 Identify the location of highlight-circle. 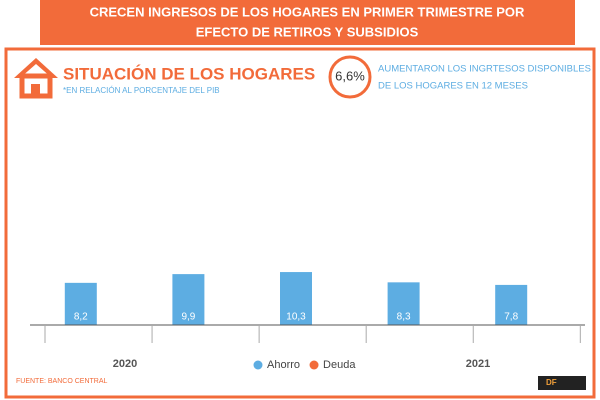
(350, 77).